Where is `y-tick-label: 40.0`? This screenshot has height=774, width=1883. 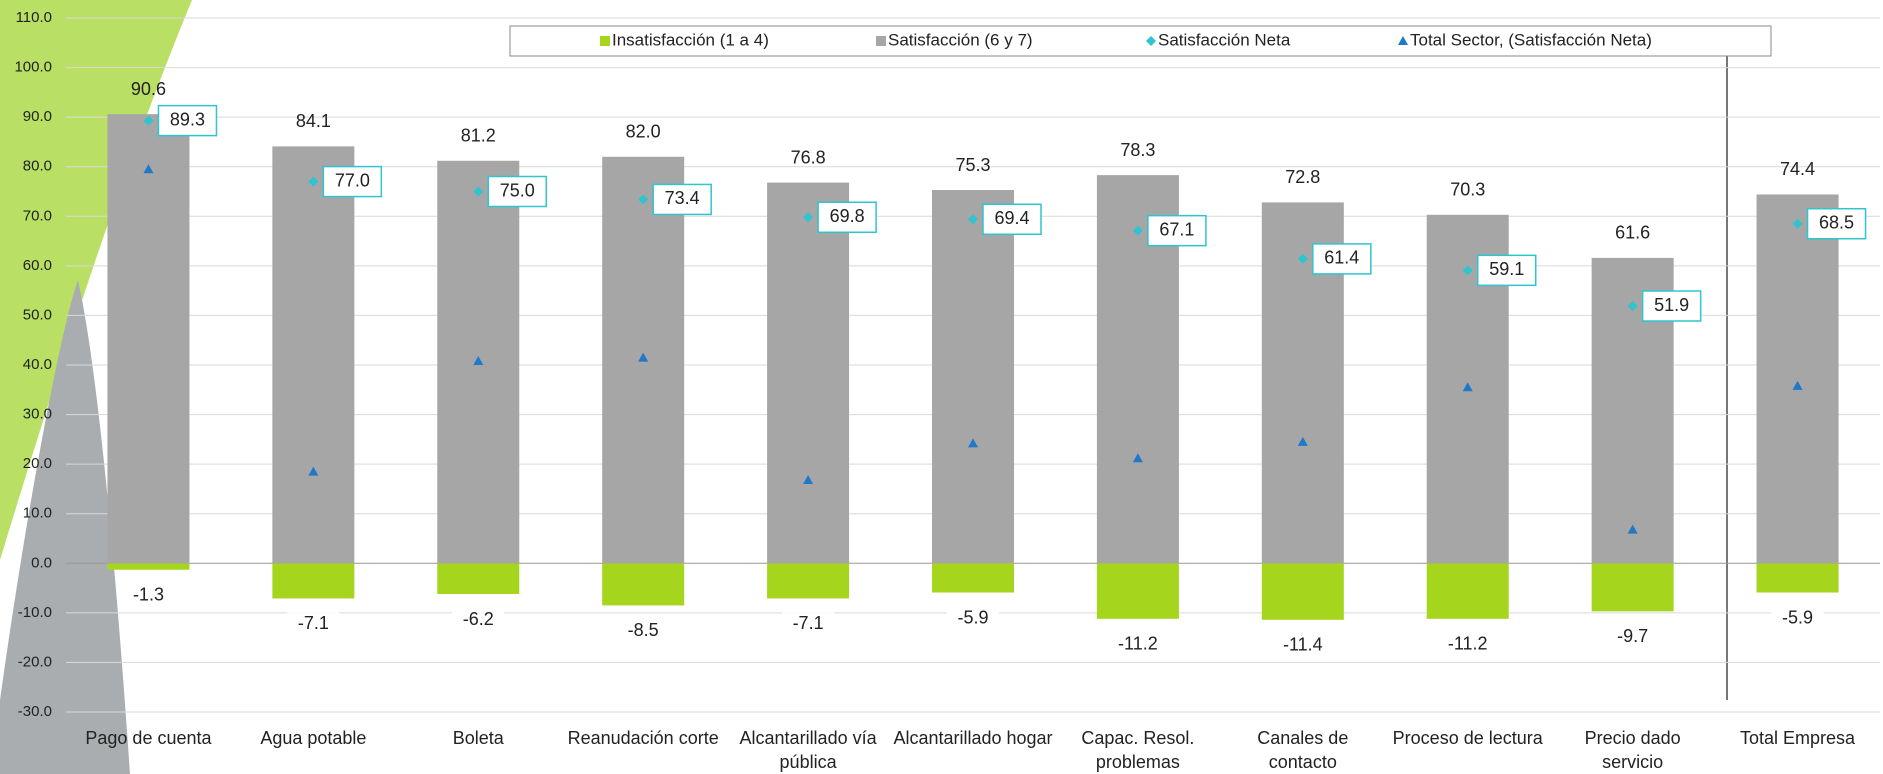 y-tick-label: 40.0 is located at coordinates (37, 364).